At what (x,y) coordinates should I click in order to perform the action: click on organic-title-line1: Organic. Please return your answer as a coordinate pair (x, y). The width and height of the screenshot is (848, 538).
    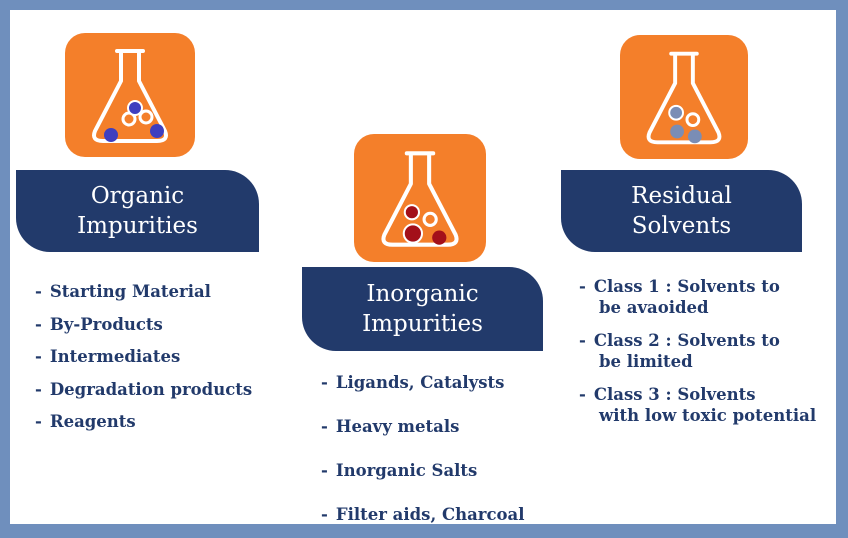
    Looking at the image, I should click on (137, 196).